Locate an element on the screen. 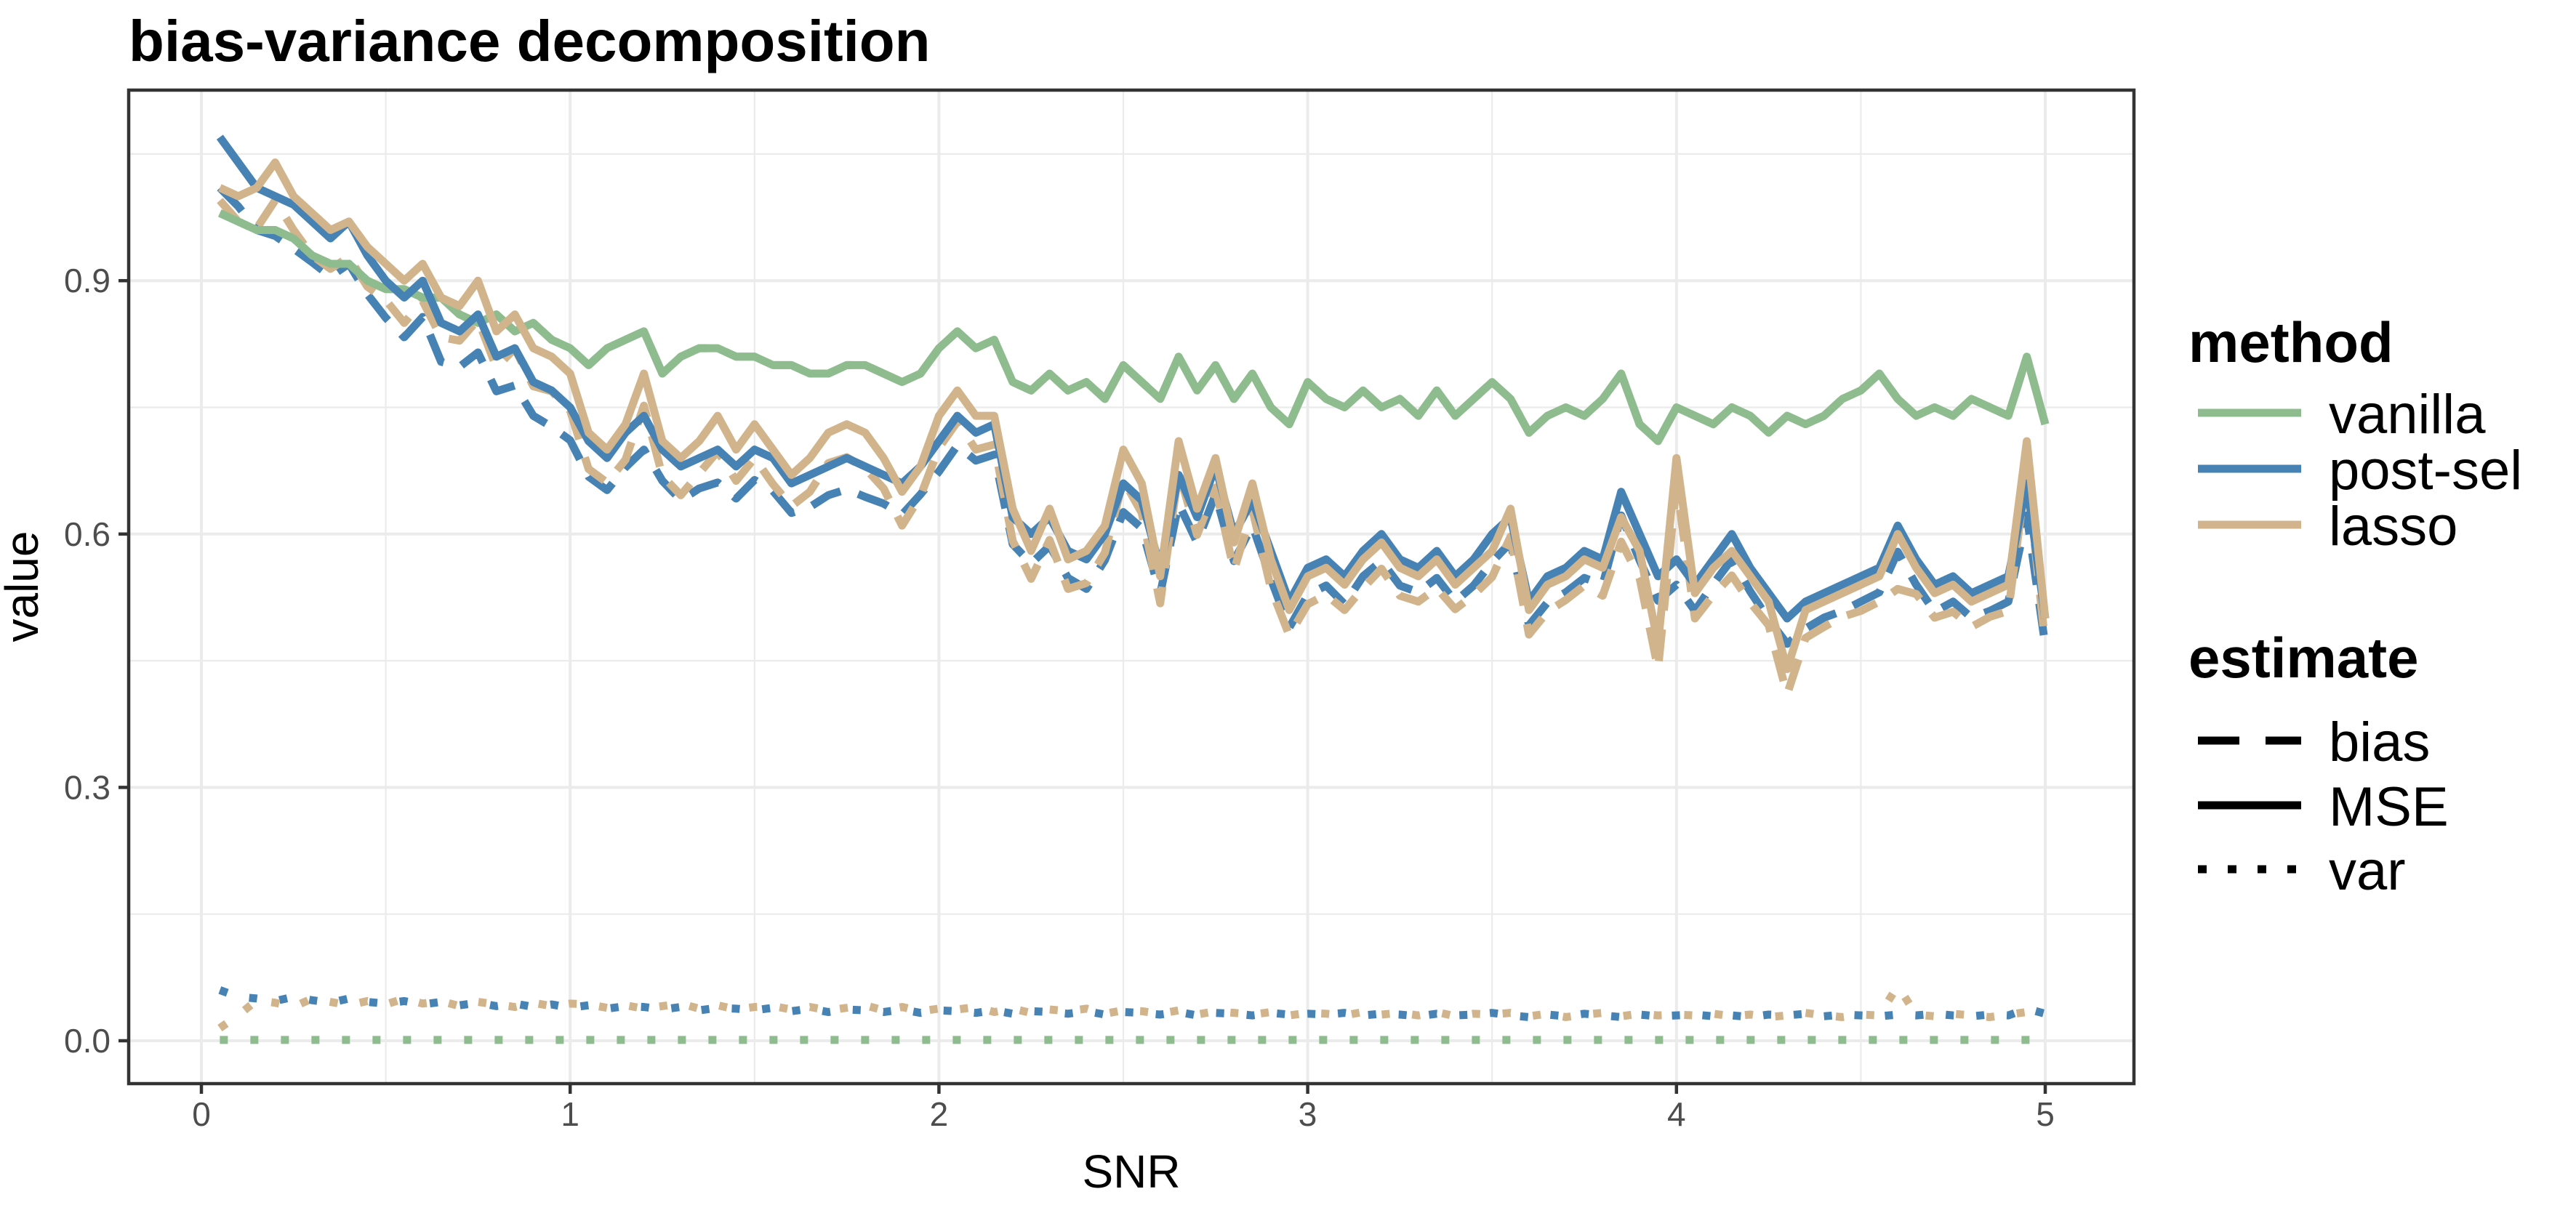 Image resolution: width=2576 pixels, height=1205 pixels. y-tick-label: 0.6 is located at coordinates (87, 534).